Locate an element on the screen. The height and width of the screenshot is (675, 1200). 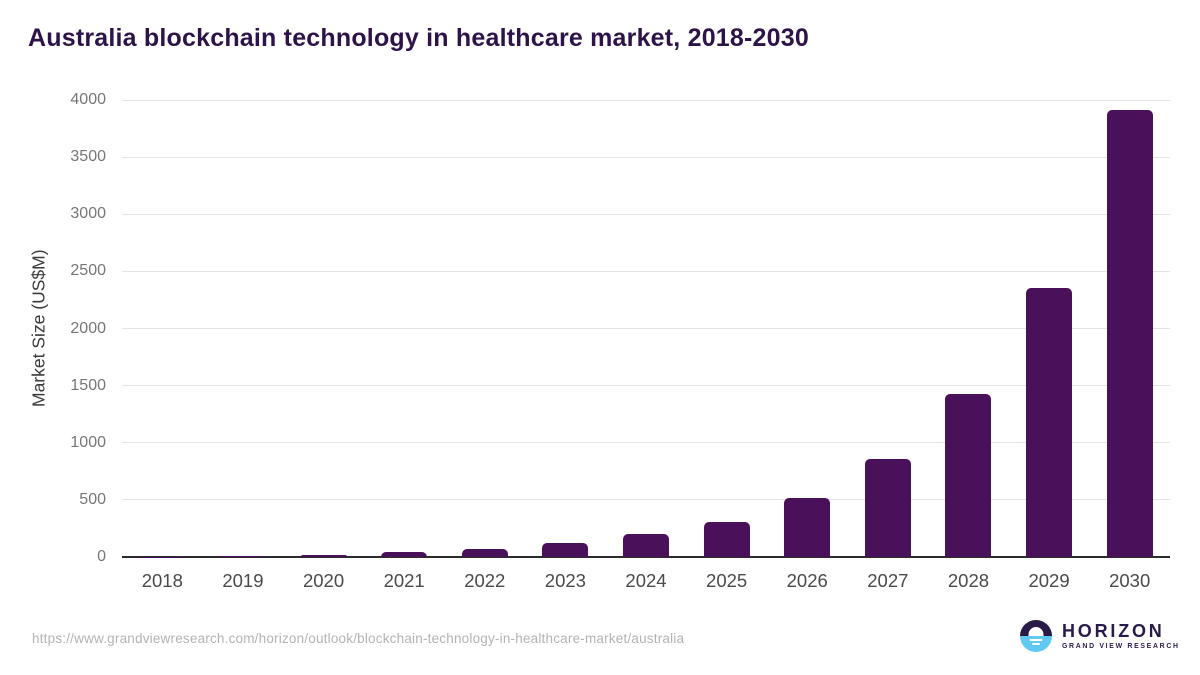
bar-2028 is located at coordinates (968, 475).